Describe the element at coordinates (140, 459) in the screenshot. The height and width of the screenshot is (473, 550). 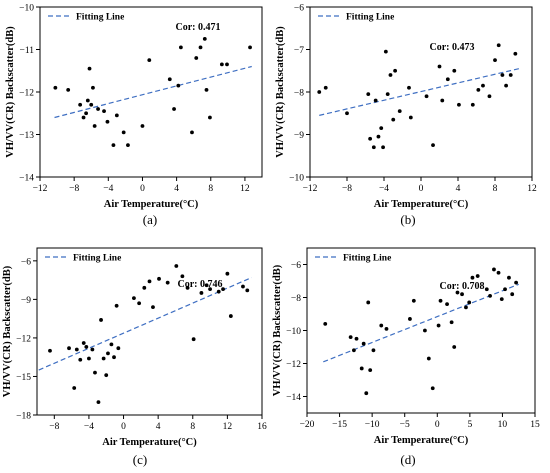
I see `panel-label: (c)` at that location.